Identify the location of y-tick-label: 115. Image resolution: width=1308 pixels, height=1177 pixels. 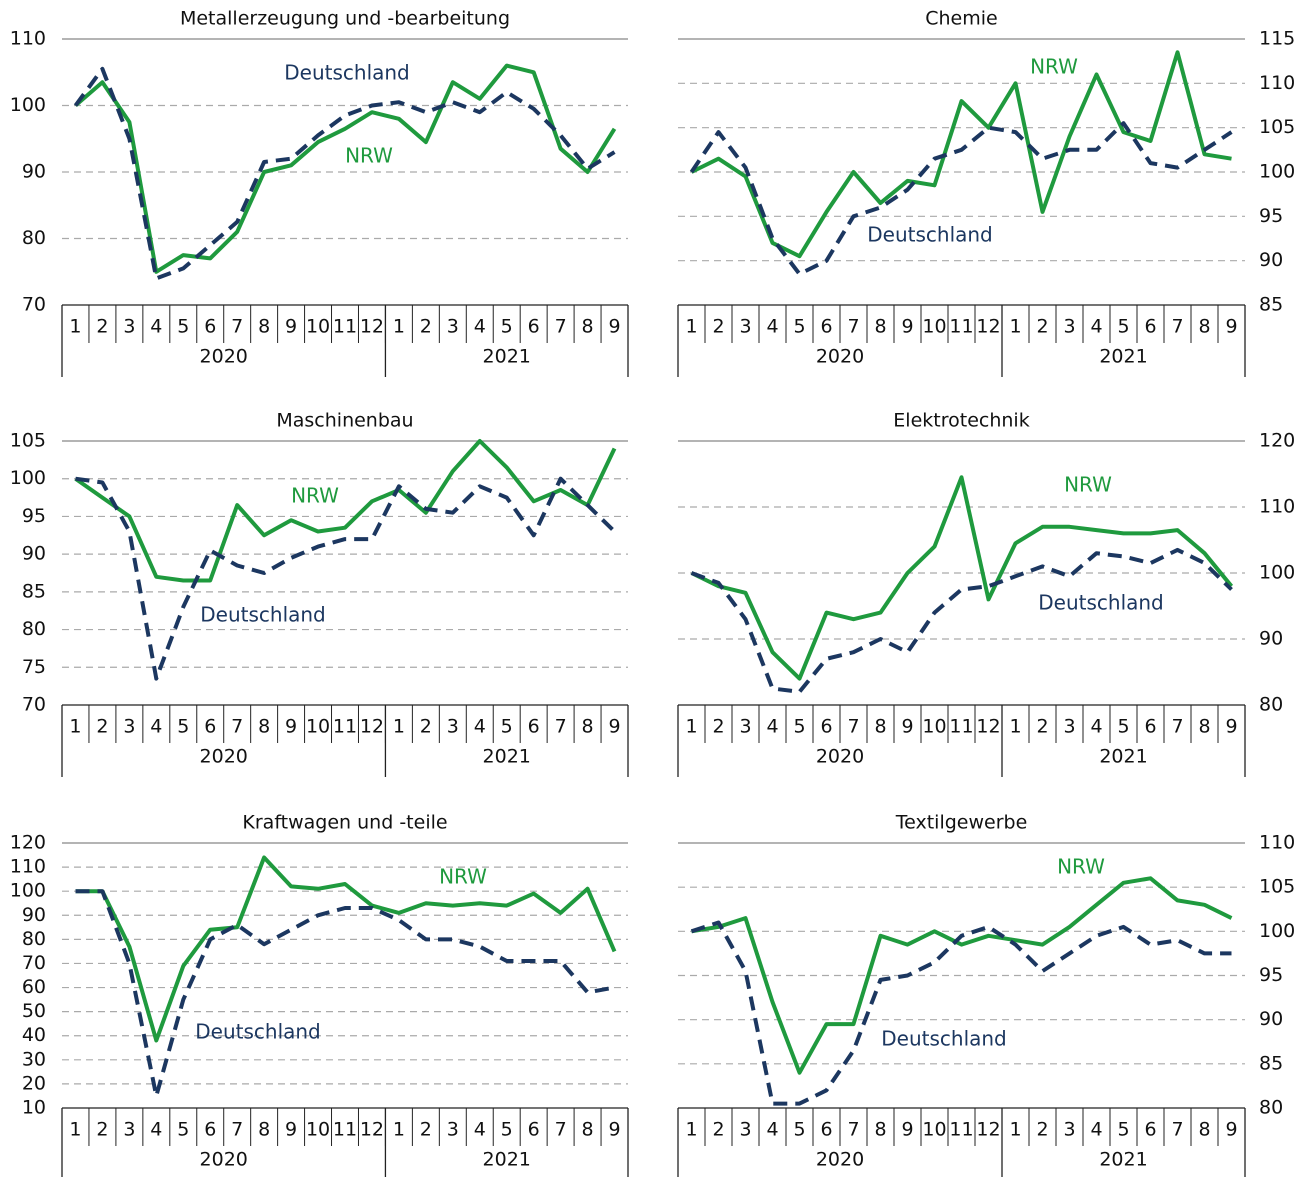
(1277, 39).